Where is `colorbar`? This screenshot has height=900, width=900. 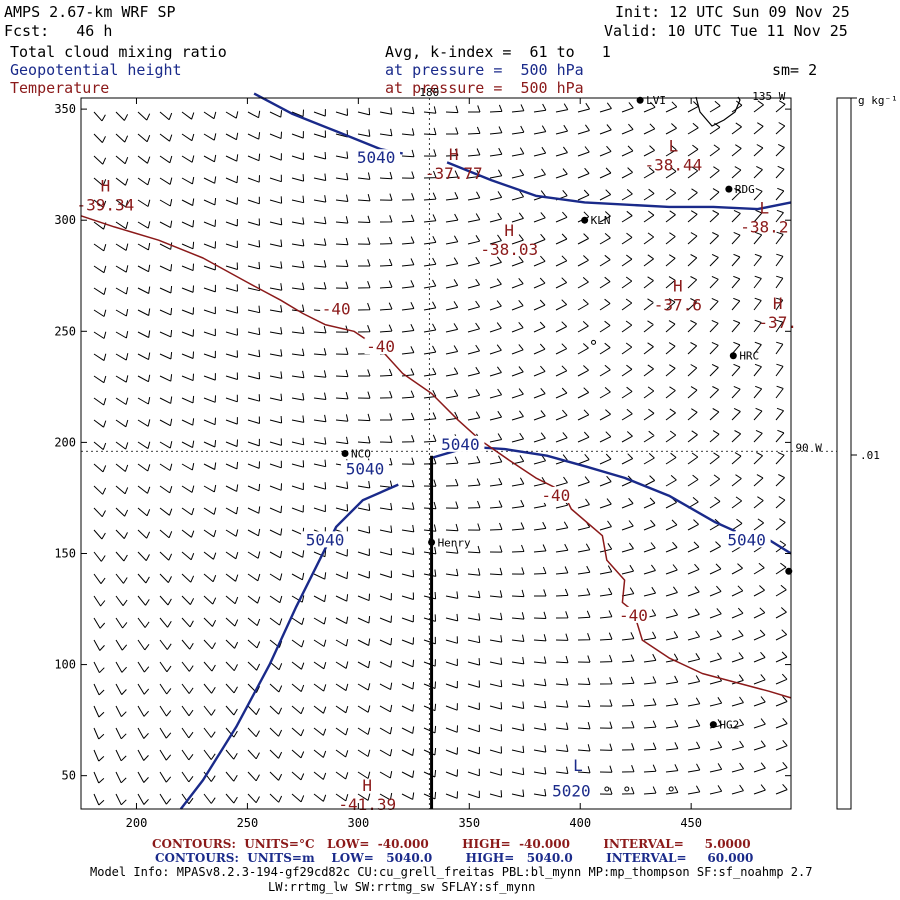
colorbar is located at coordinates (844, 453).